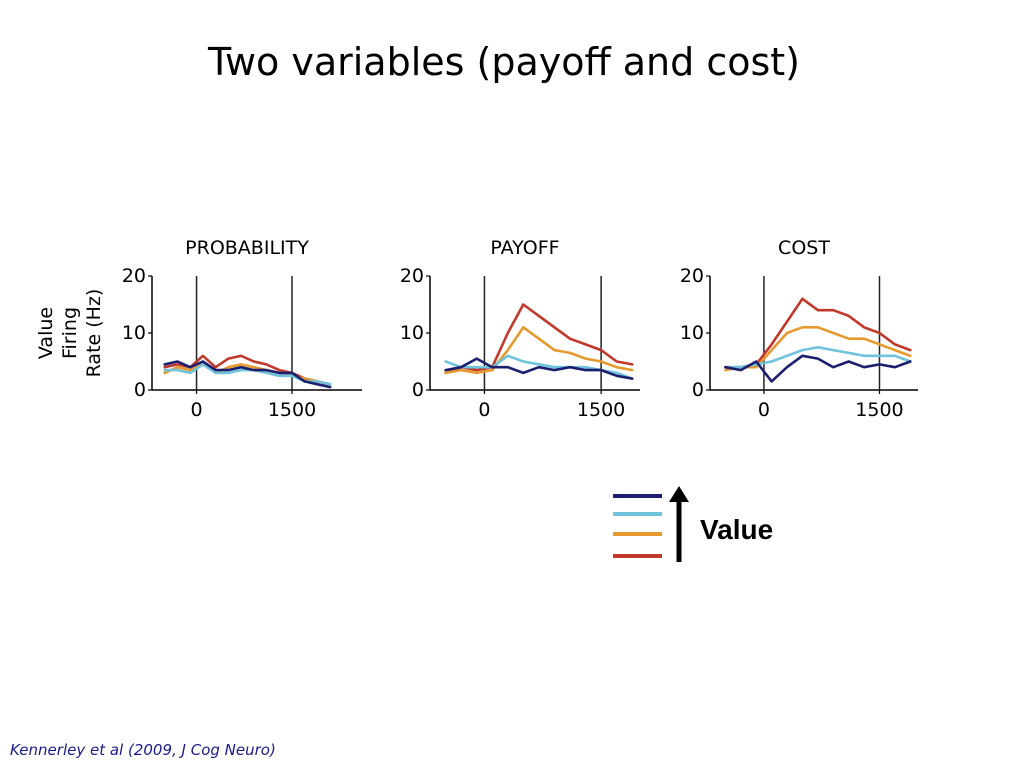 This screenshot has width=1024, height=768. What do you see at coordinates (818, 357) in the screenshot?
I see `series-line-light-blue` at bounding box center [818, 357].